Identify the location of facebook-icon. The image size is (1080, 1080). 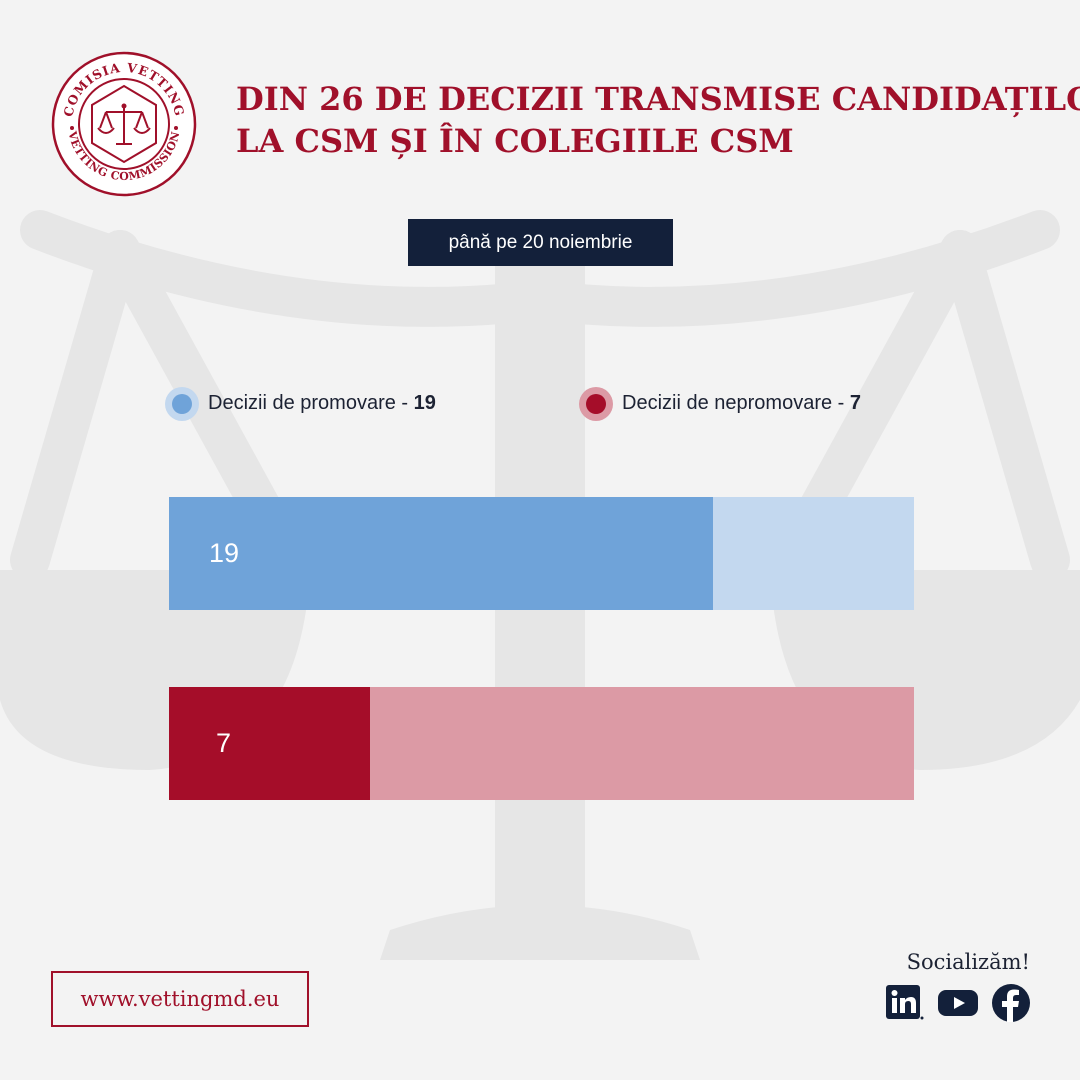
(1011, 1005).